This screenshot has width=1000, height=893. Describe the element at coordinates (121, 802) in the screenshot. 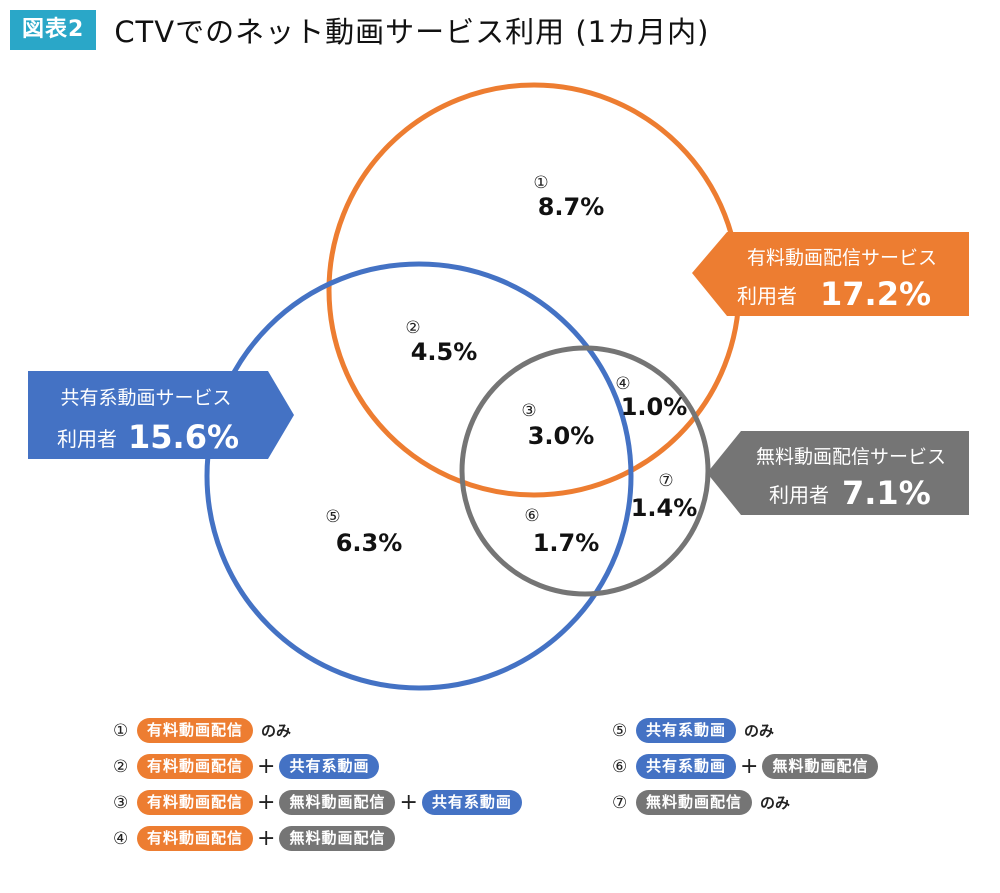

I see `legend-number: ③` at that location.